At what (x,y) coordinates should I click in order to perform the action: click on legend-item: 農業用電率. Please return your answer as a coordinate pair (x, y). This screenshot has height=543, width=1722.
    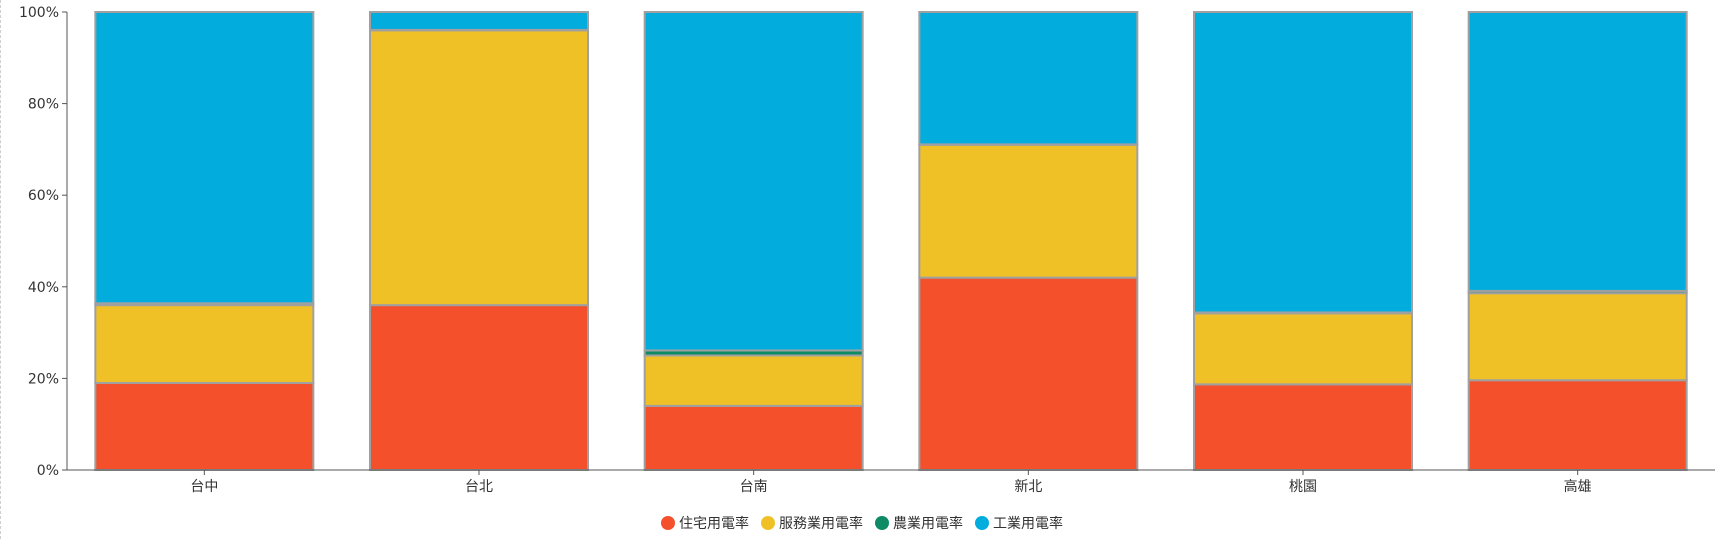
    Looking at the image, I should click on (919, 523).